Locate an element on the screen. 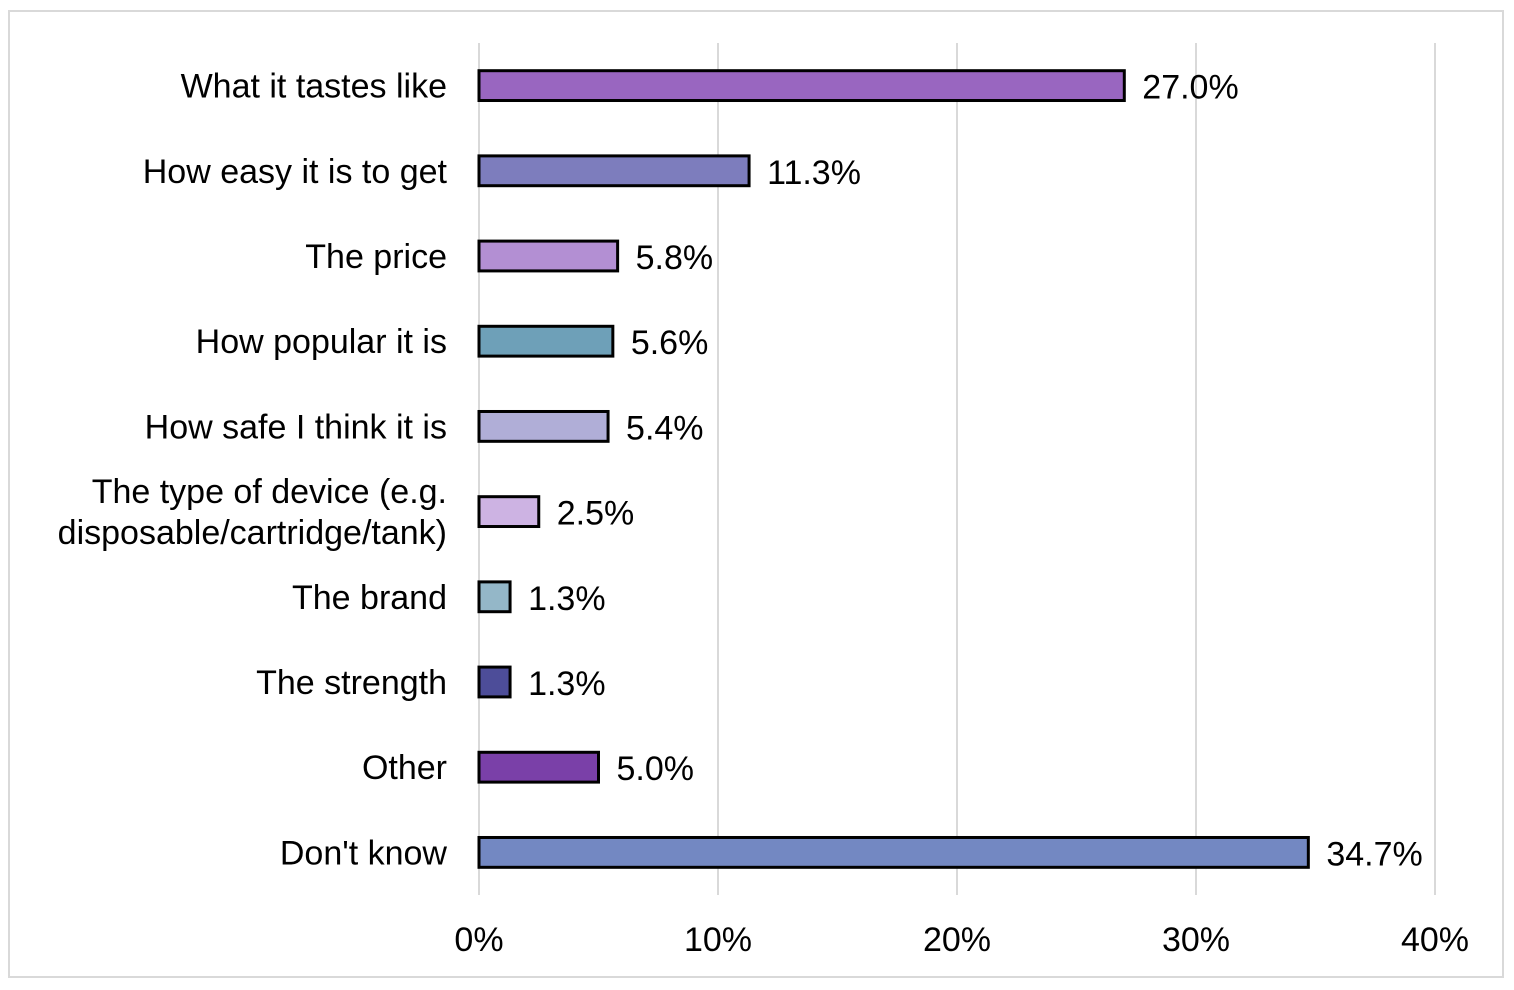  data-label: 2.5% is located at coordinates (596, 514).